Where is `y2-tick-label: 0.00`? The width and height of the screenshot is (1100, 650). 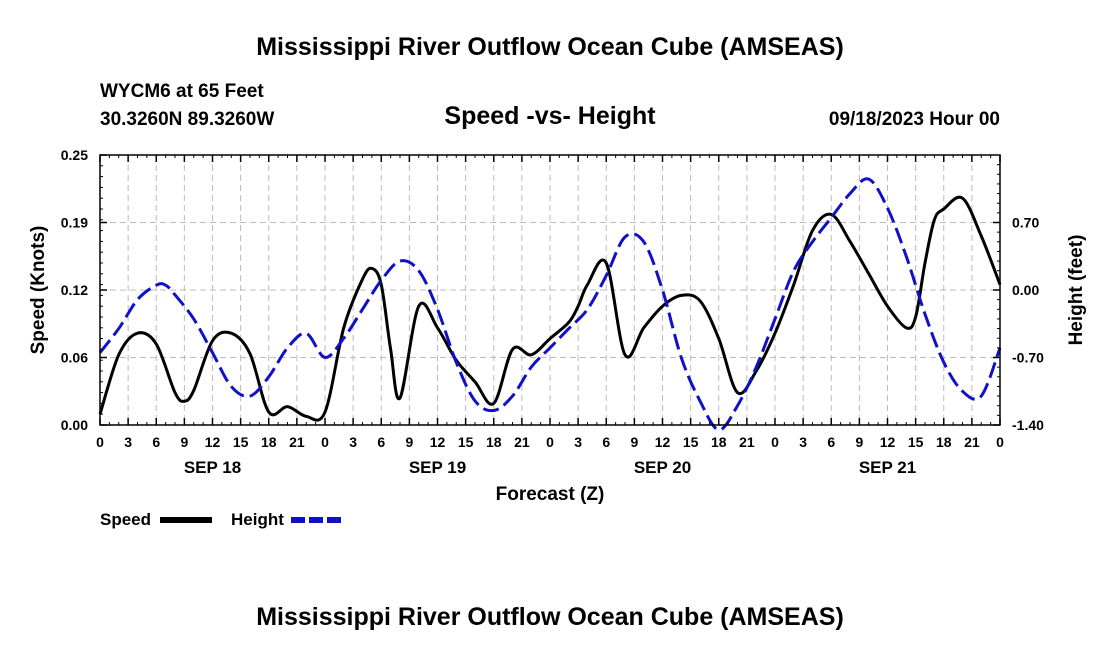
y2-tick-label: 0.00 is located at coordinates (1025, 290).